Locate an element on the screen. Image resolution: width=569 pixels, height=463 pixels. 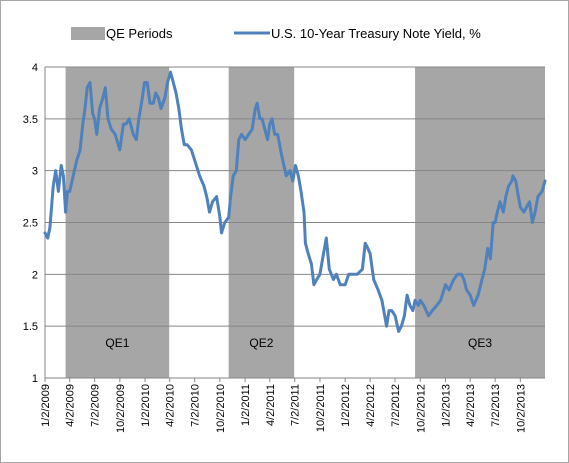
x-tick-label-4-2-2010: 4/2/2010 is located at coordinates (171, 405).